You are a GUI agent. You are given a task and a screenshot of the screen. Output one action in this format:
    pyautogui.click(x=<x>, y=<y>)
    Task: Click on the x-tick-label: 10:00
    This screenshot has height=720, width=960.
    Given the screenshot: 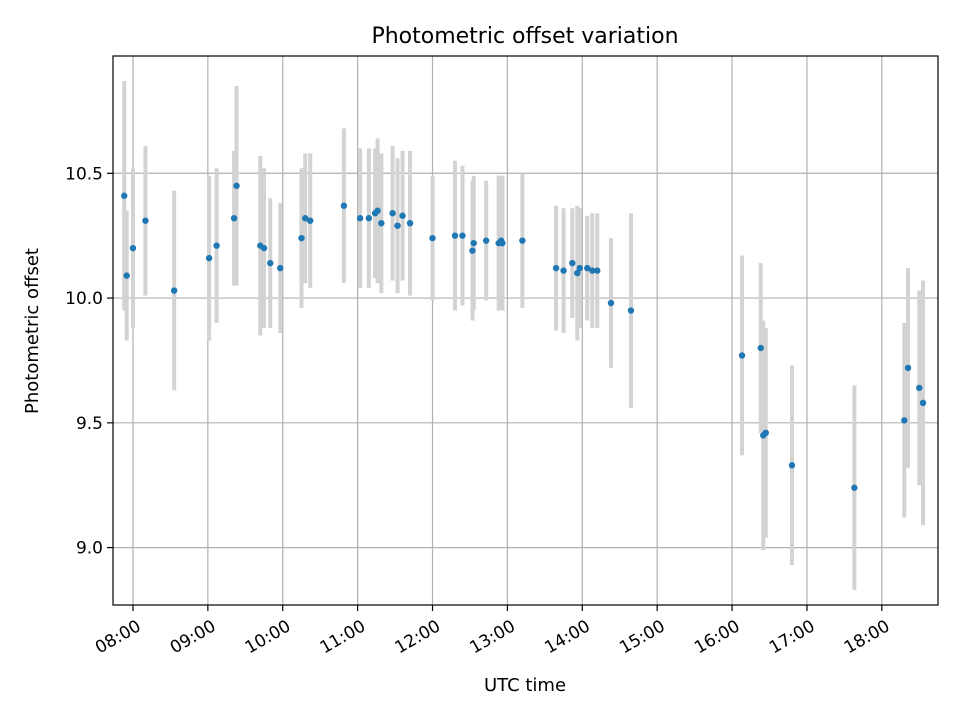 What is the action you would take?
    pyautogui.click(x=268, y=637)
    